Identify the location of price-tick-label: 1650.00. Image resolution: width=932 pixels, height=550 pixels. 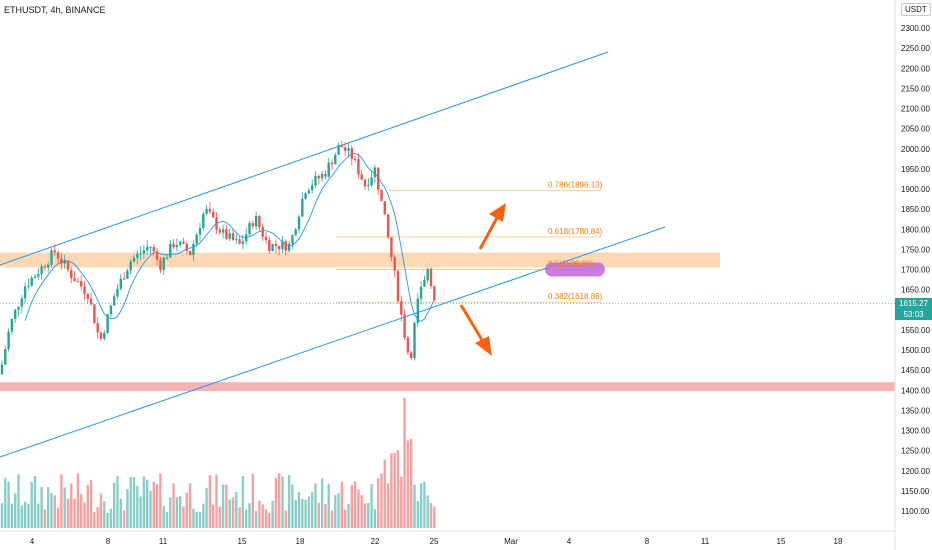
(915, 290).